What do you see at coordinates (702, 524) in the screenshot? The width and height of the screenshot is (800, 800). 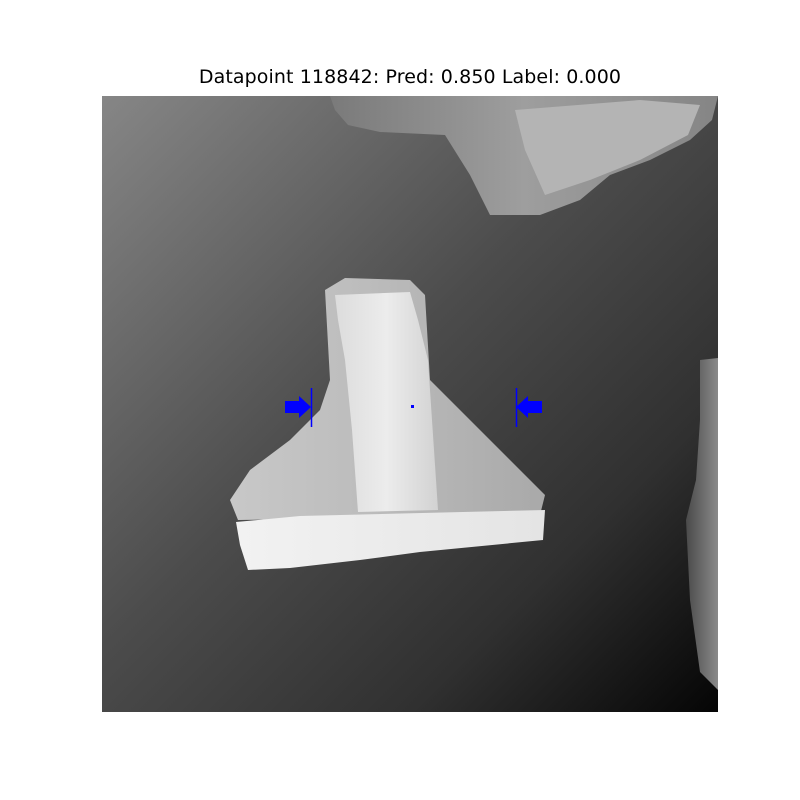 I see `right-edge-object` at bounding box center [702, 524].